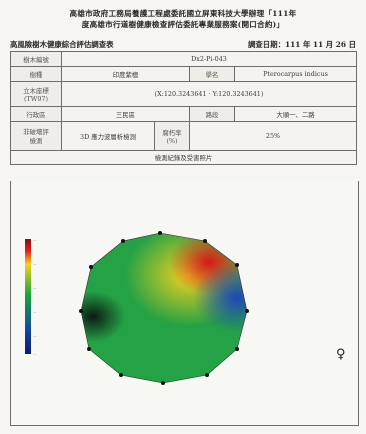 The image size is (366, 434). What do you see at coordinates (341, 354) in the screenshot?
I see `tree-marker-glyph: ♀` at bounding box center [341, 354].